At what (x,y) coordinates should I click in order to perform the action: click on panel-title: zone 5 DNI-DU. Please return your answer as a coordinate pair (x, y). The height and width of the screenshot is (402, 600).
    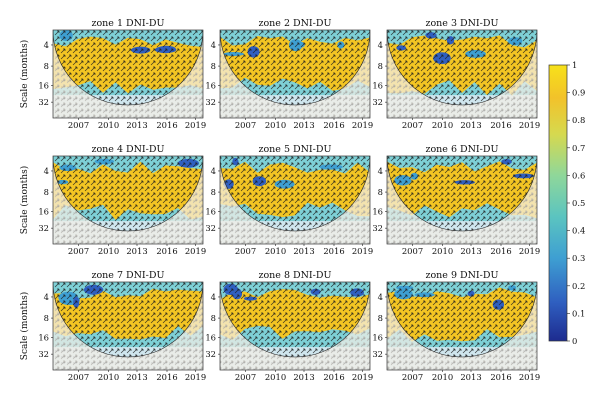
    Looking at the image, I should click on (294, 149).